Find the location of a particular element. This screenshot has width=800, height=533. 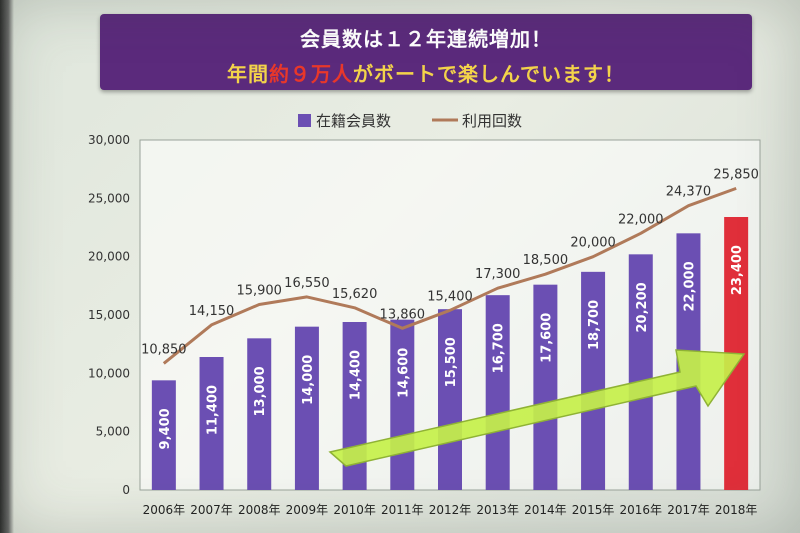

y-tick-label: 15,000 is located at coordinates (109, 315).